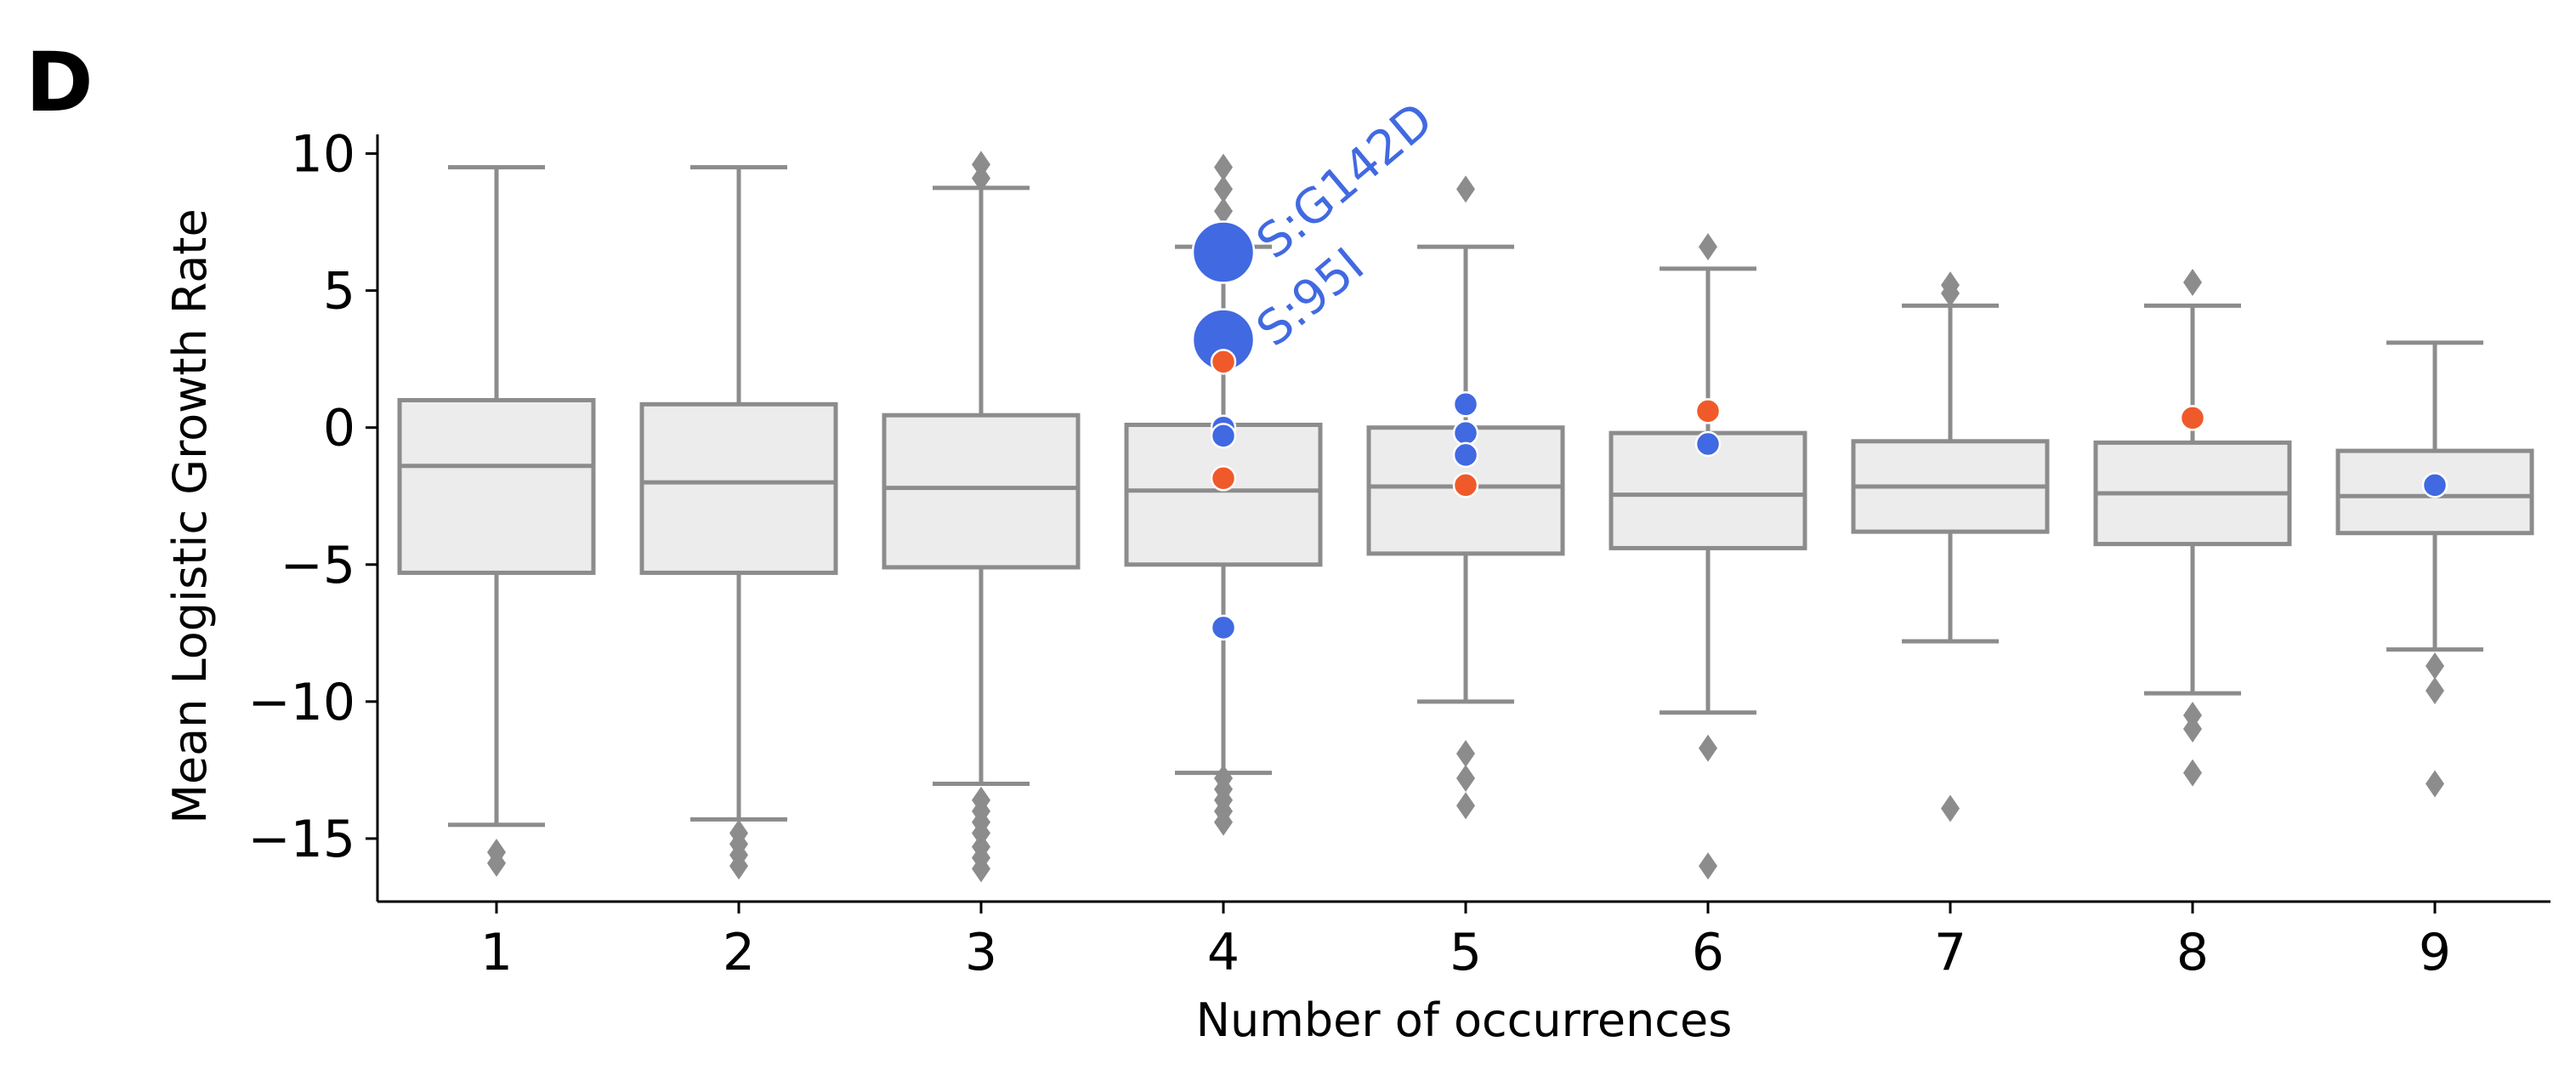  I want to click on x-tick-label: 8, so click(2193, 953).